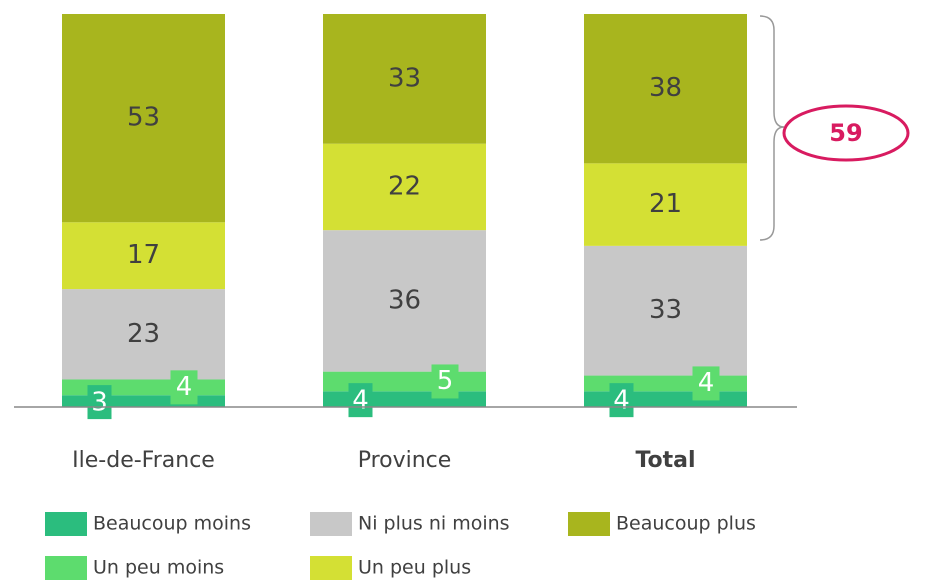  Describe the element at coordinates (665, 460) in the screenshot. I see `x-tick-label: Total` at that location.